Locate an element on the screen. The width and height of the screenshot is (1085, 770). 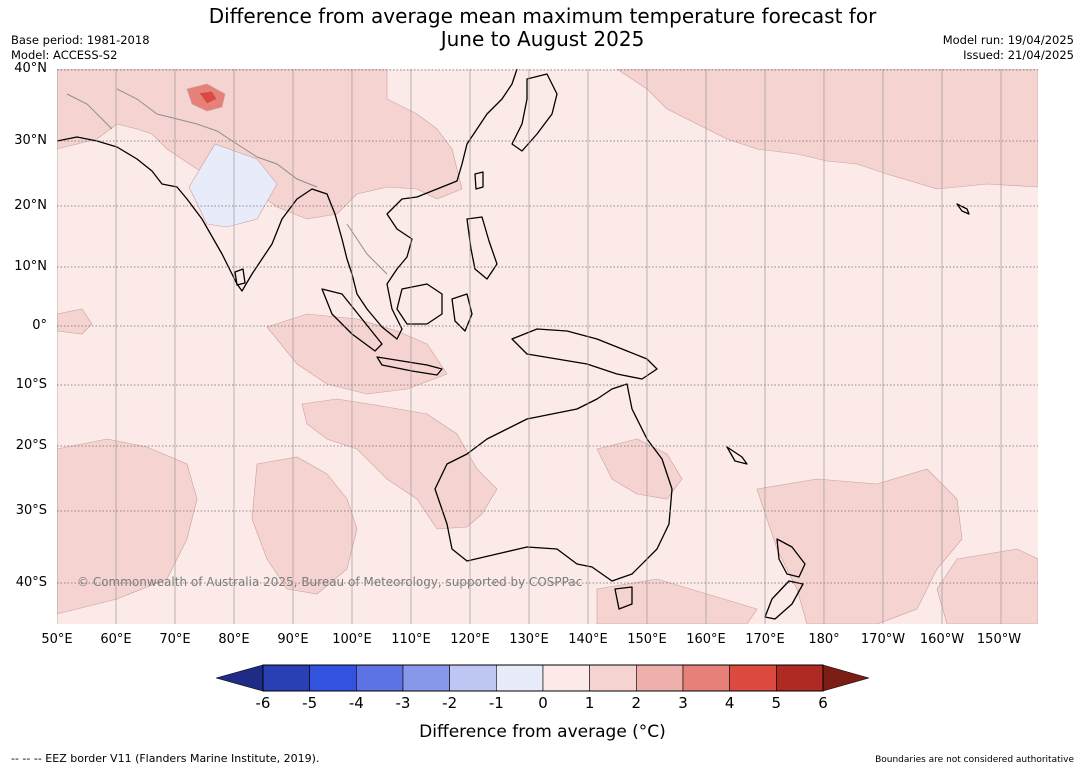
anomaly-region-sw-ocean is located at coordinates (304, 525).